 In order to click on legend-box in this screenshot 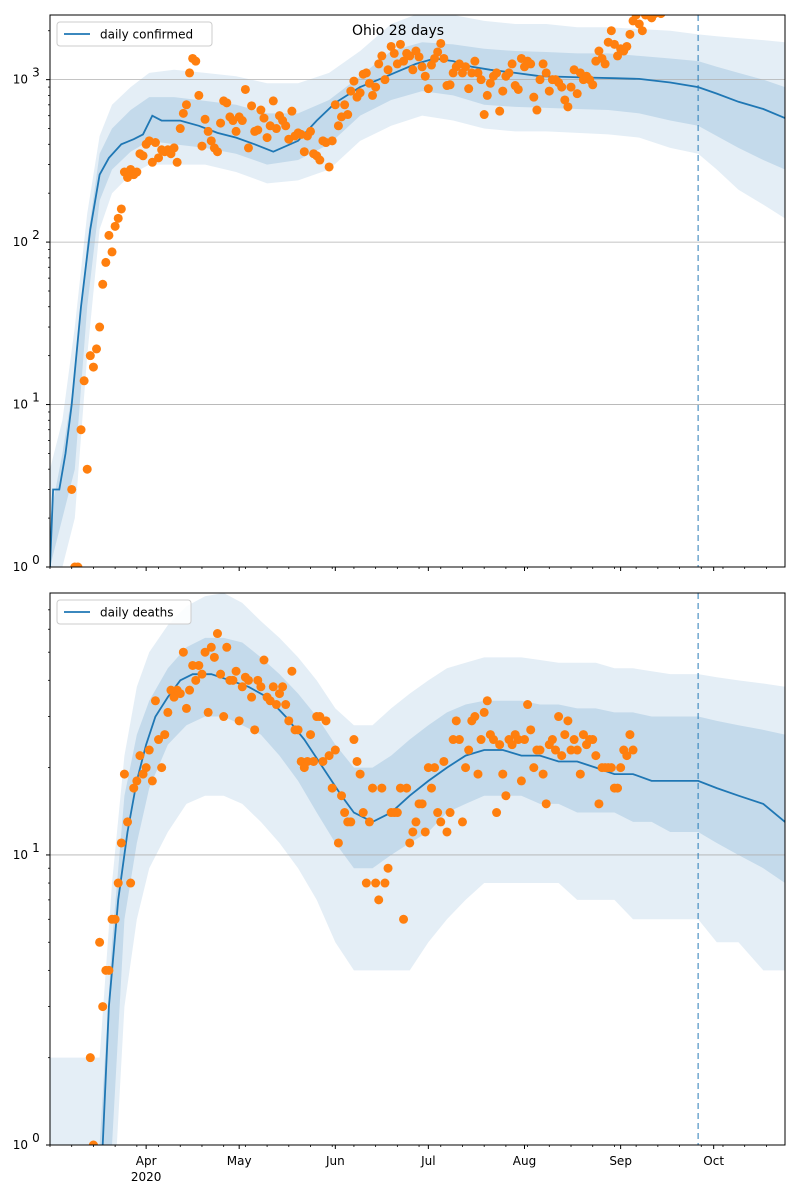, I will do `click(124, 612)`.